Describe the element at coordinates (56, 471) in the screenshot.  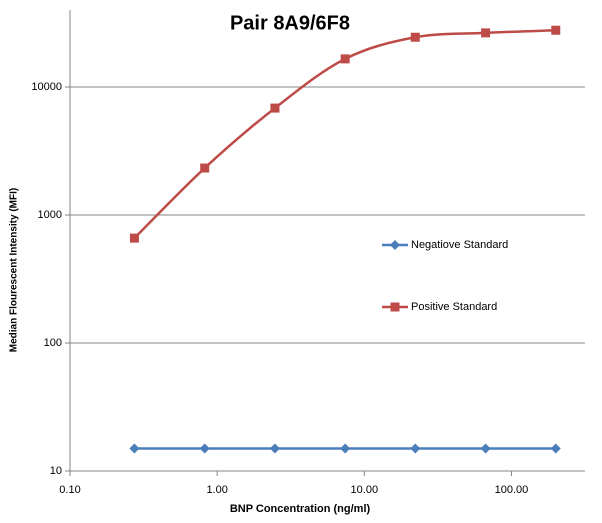
I see `y-tick-label: 10` at that location.